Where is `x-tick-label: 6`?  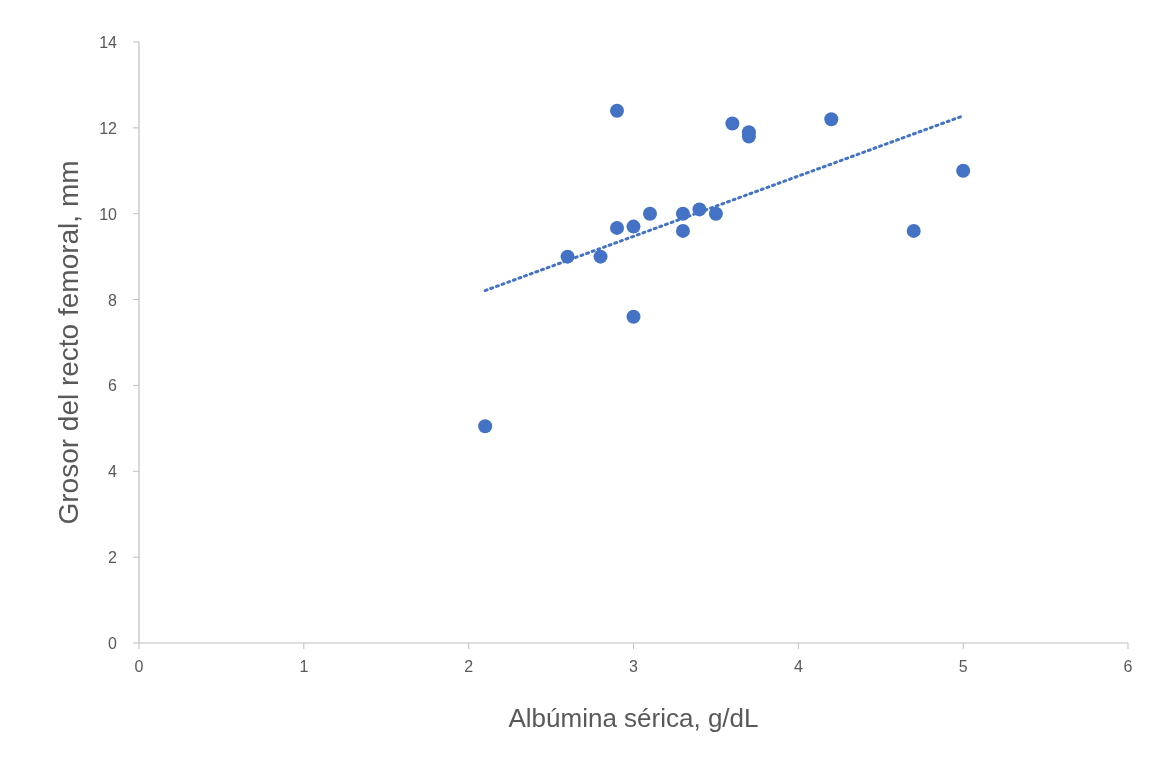
x-tick-label: 6 is located at coordinates (1128, 666).